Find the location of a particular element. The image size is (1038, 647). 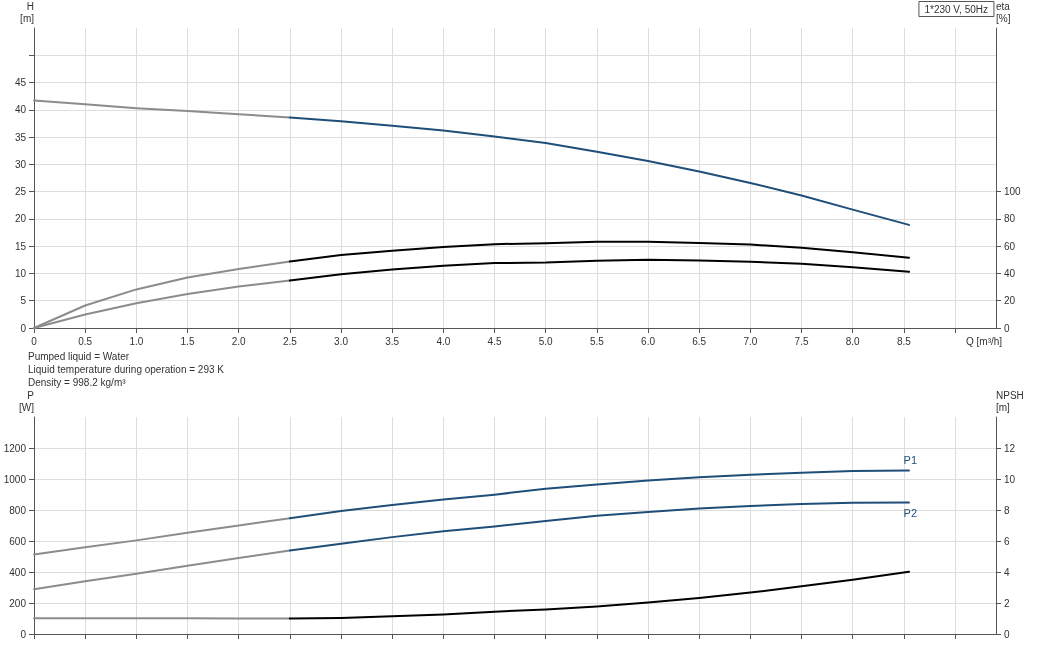

y2-axis-title: NPSH [m] is located at coordinates (1010, 401).